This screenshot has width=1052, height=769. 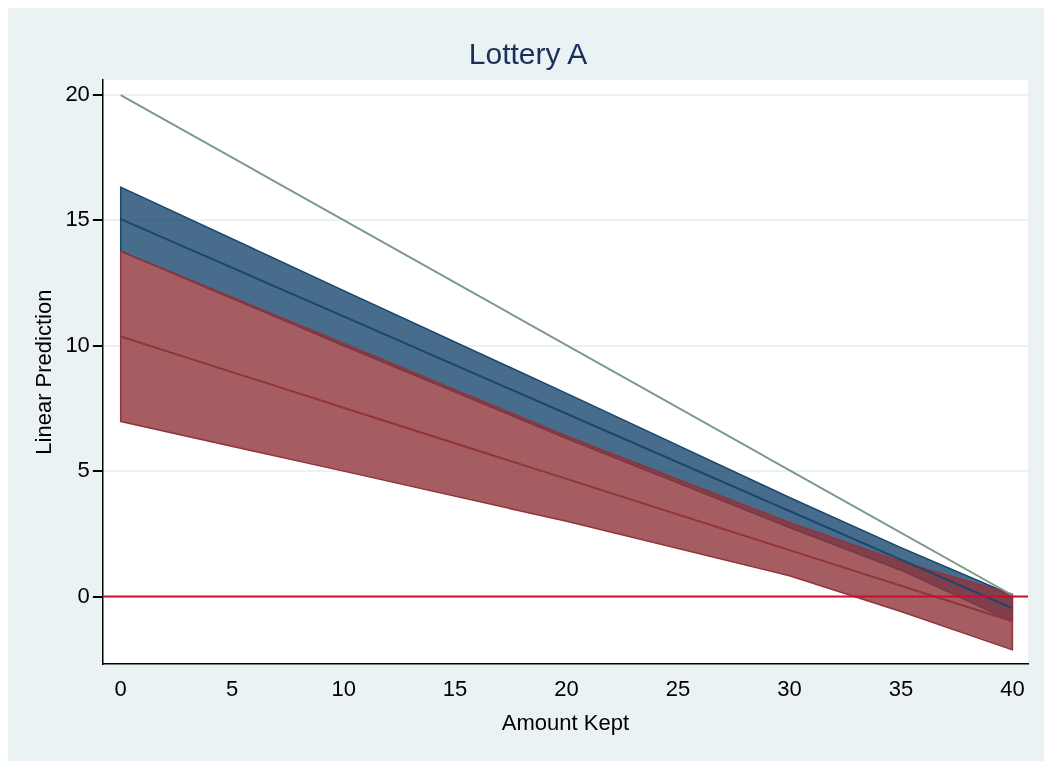 What do you see at coordinates (565, 722) in the screenshot?
I see `x-axis-title: Amount Kept` at bounding box center [565, 722].